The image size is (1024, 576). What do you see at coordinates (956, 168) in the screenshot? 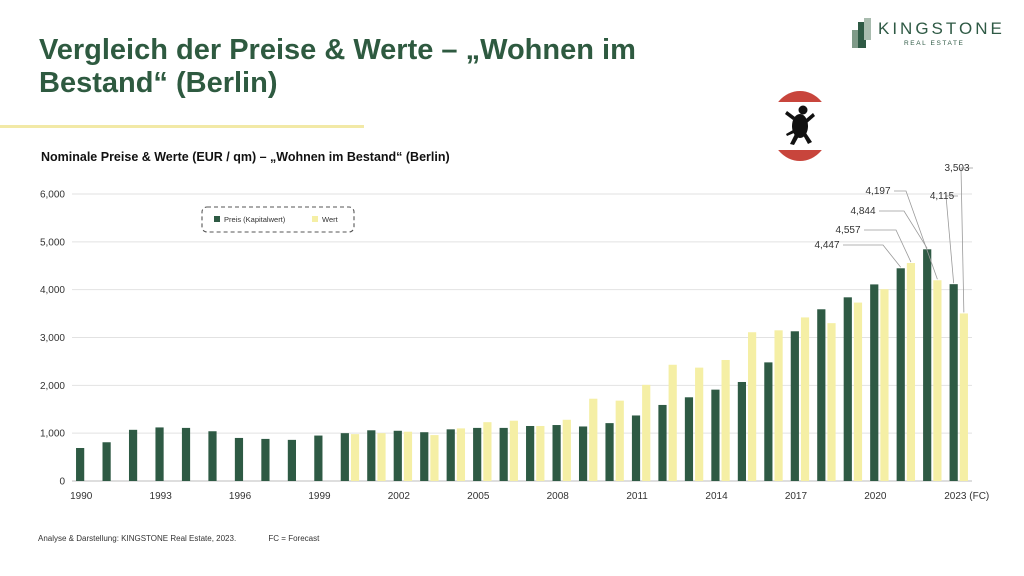
I see `data-label: 3,503` at bounding box center [956, 168].